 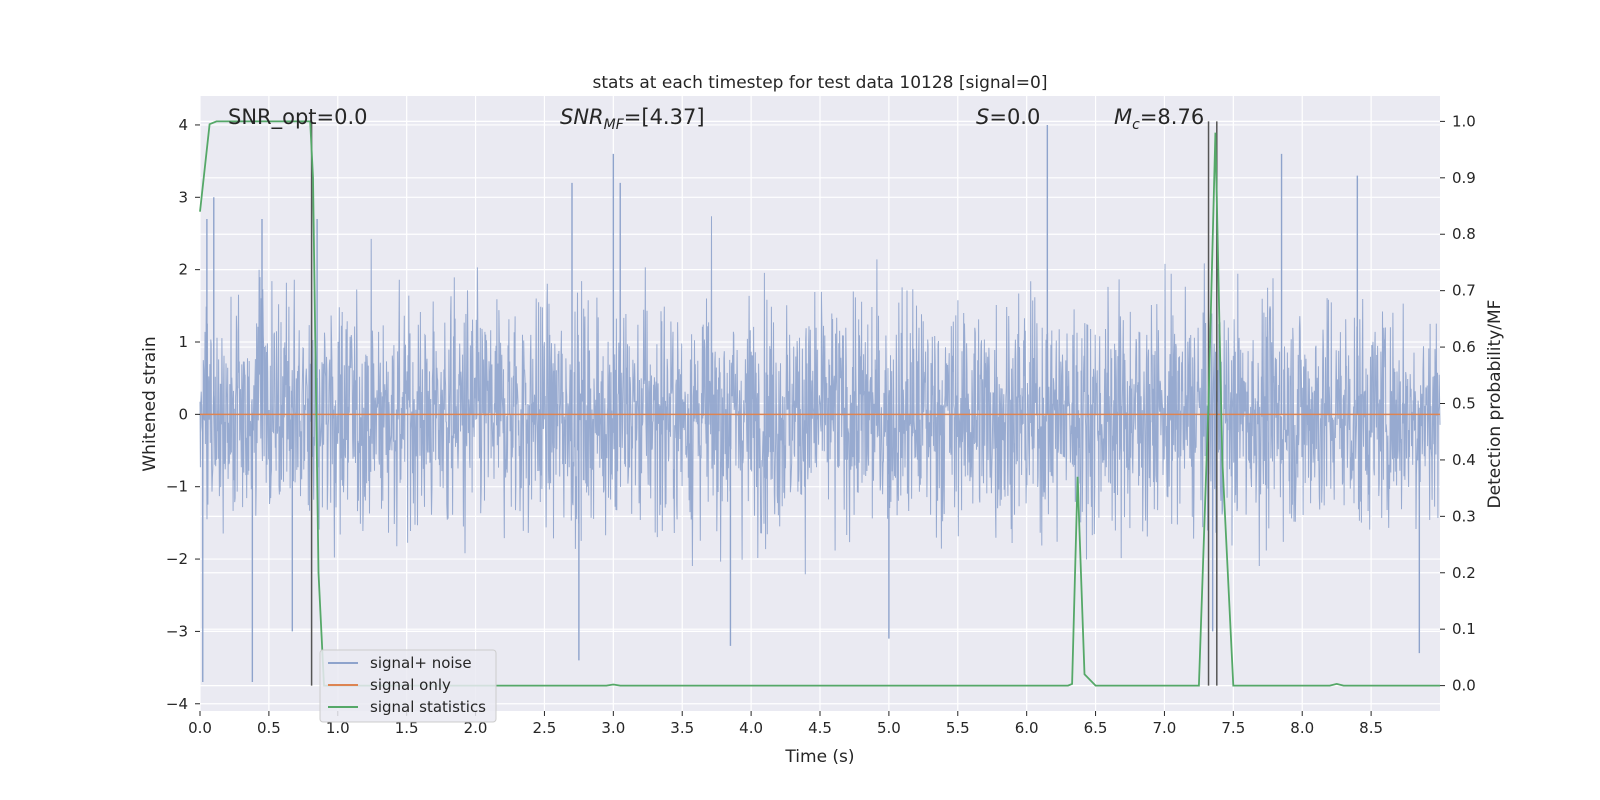 What do you see at coordinates (183, 197) in the screenshot?
I see `y-tick-label-1: 3` at bounding box center [183, 197].